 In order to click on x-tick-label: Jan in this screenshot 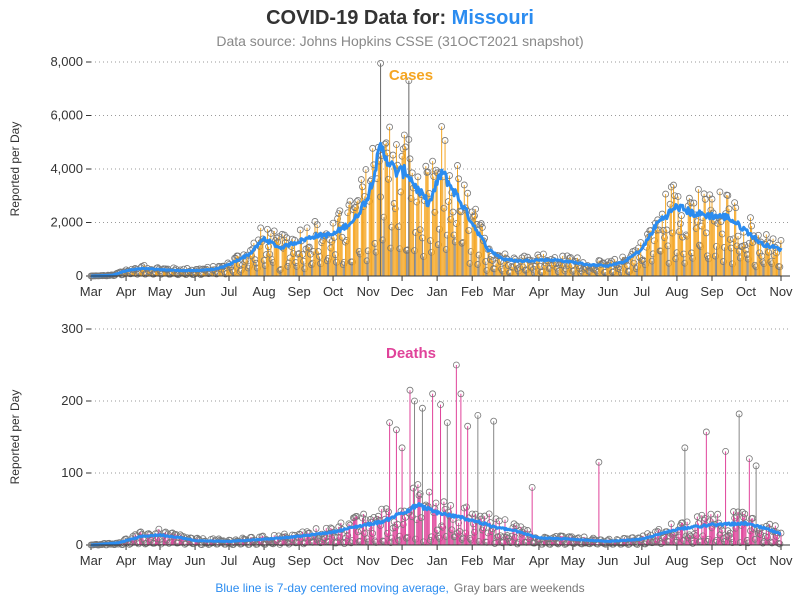, I will do `click(437, 291)`.